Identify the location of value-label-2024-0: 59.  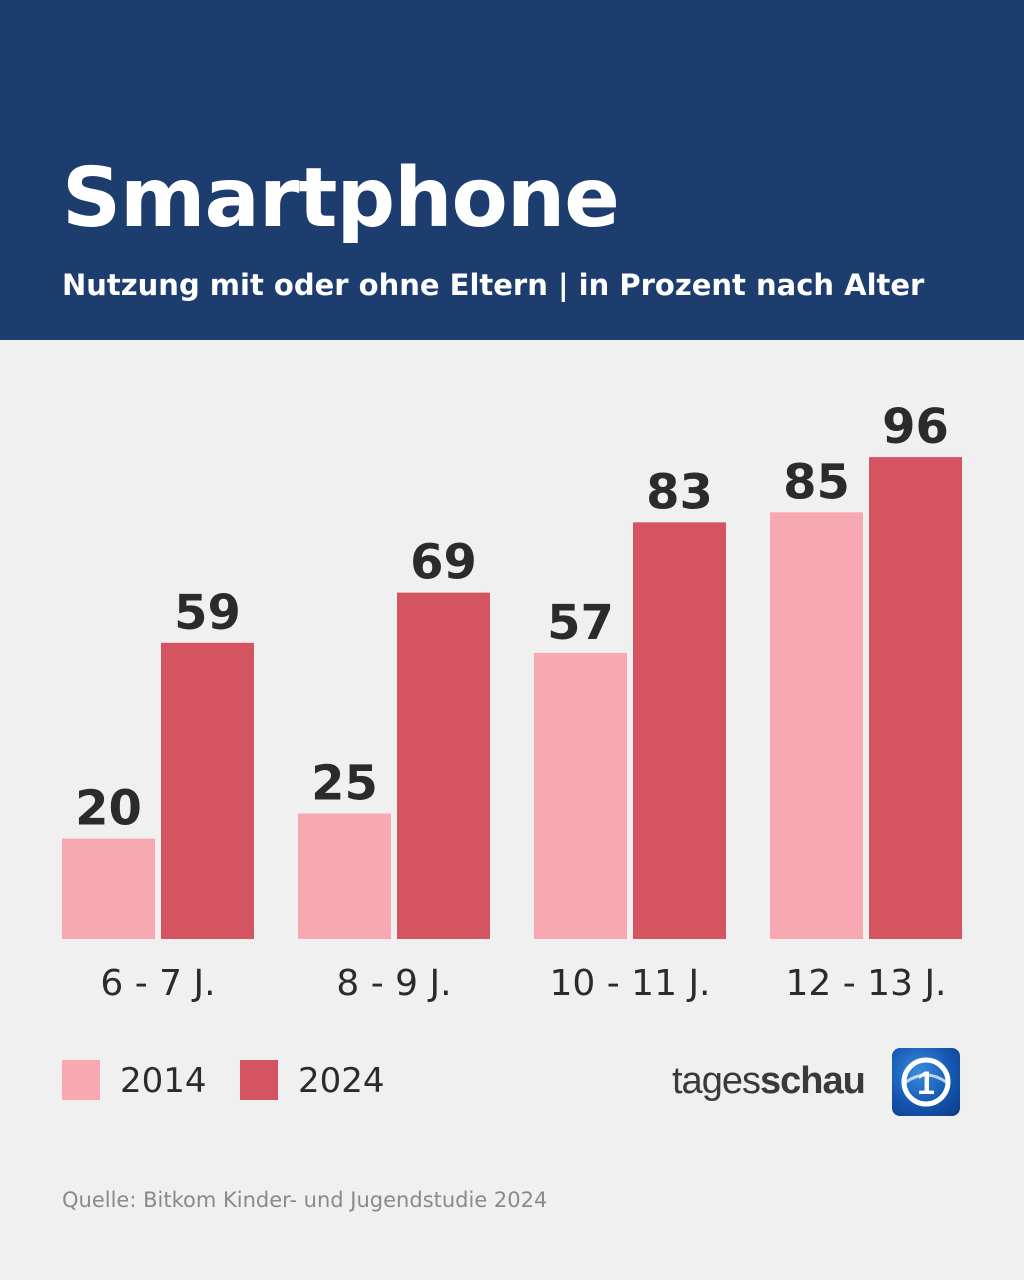
(207, 613).